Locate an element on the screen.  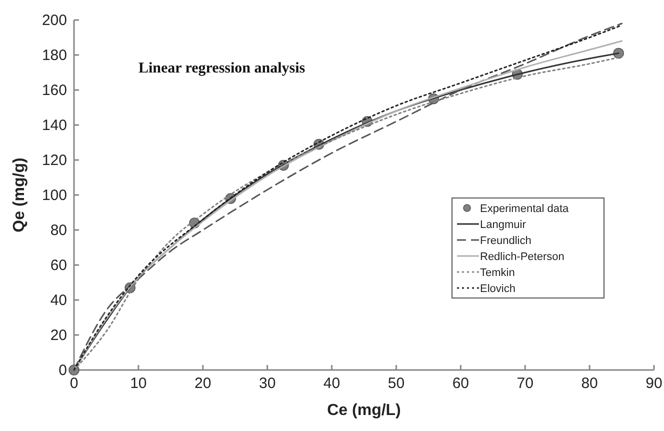
x-tick-label: 10 is located at coordinates (138, 383).